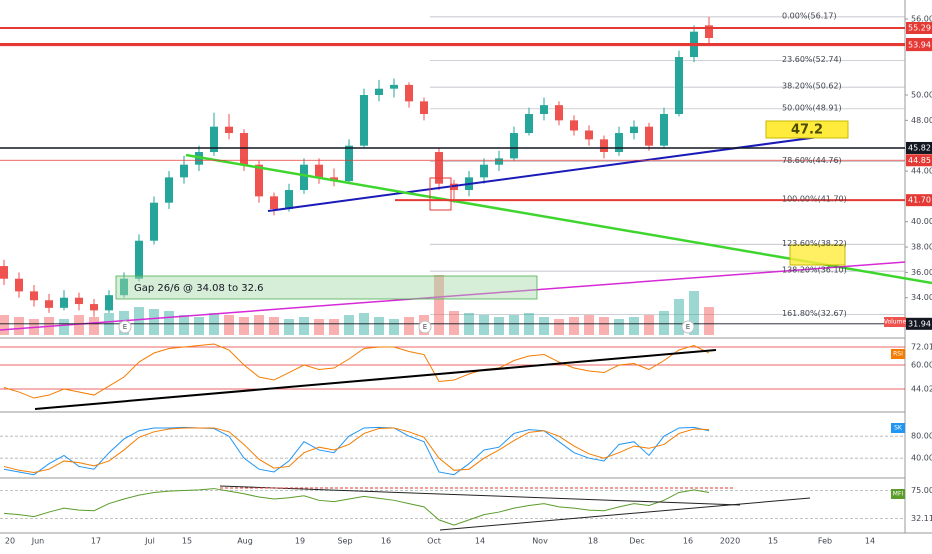  I want to click on x-tick-label: 19, so click(300, 541).